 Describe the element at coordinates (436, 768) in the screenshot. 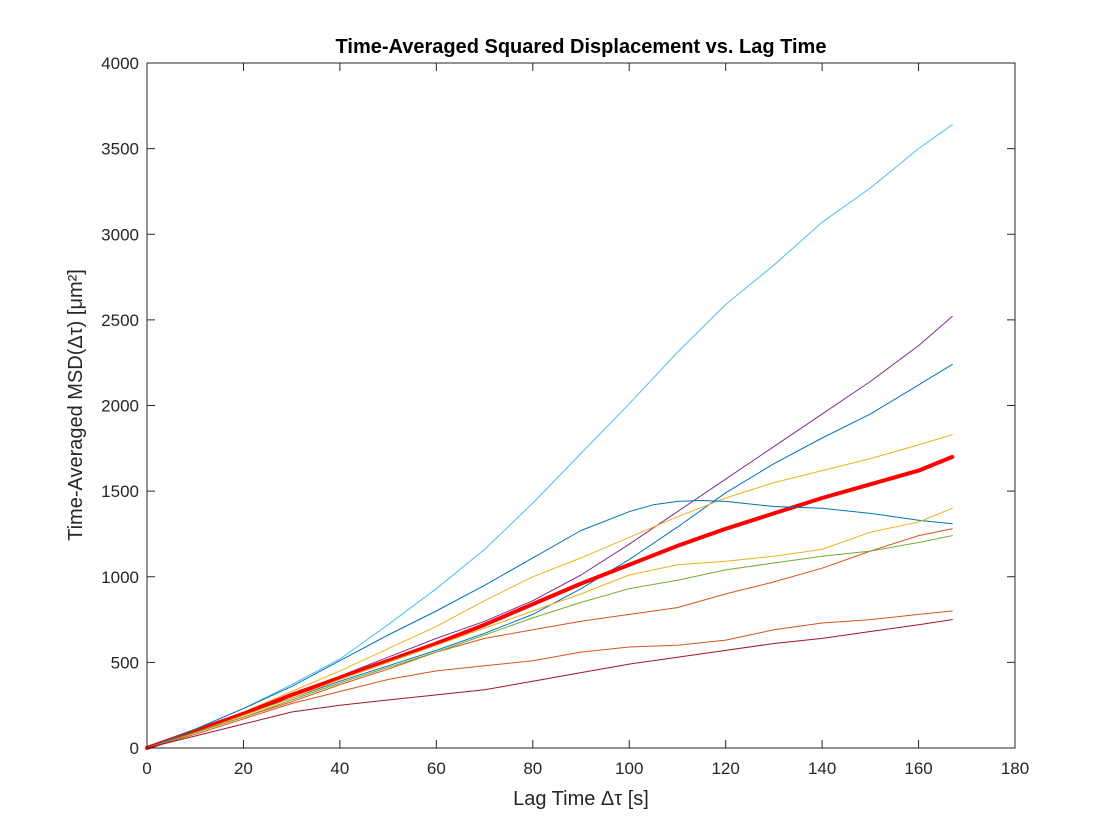

I see `x-tick-label: 60` at that location.